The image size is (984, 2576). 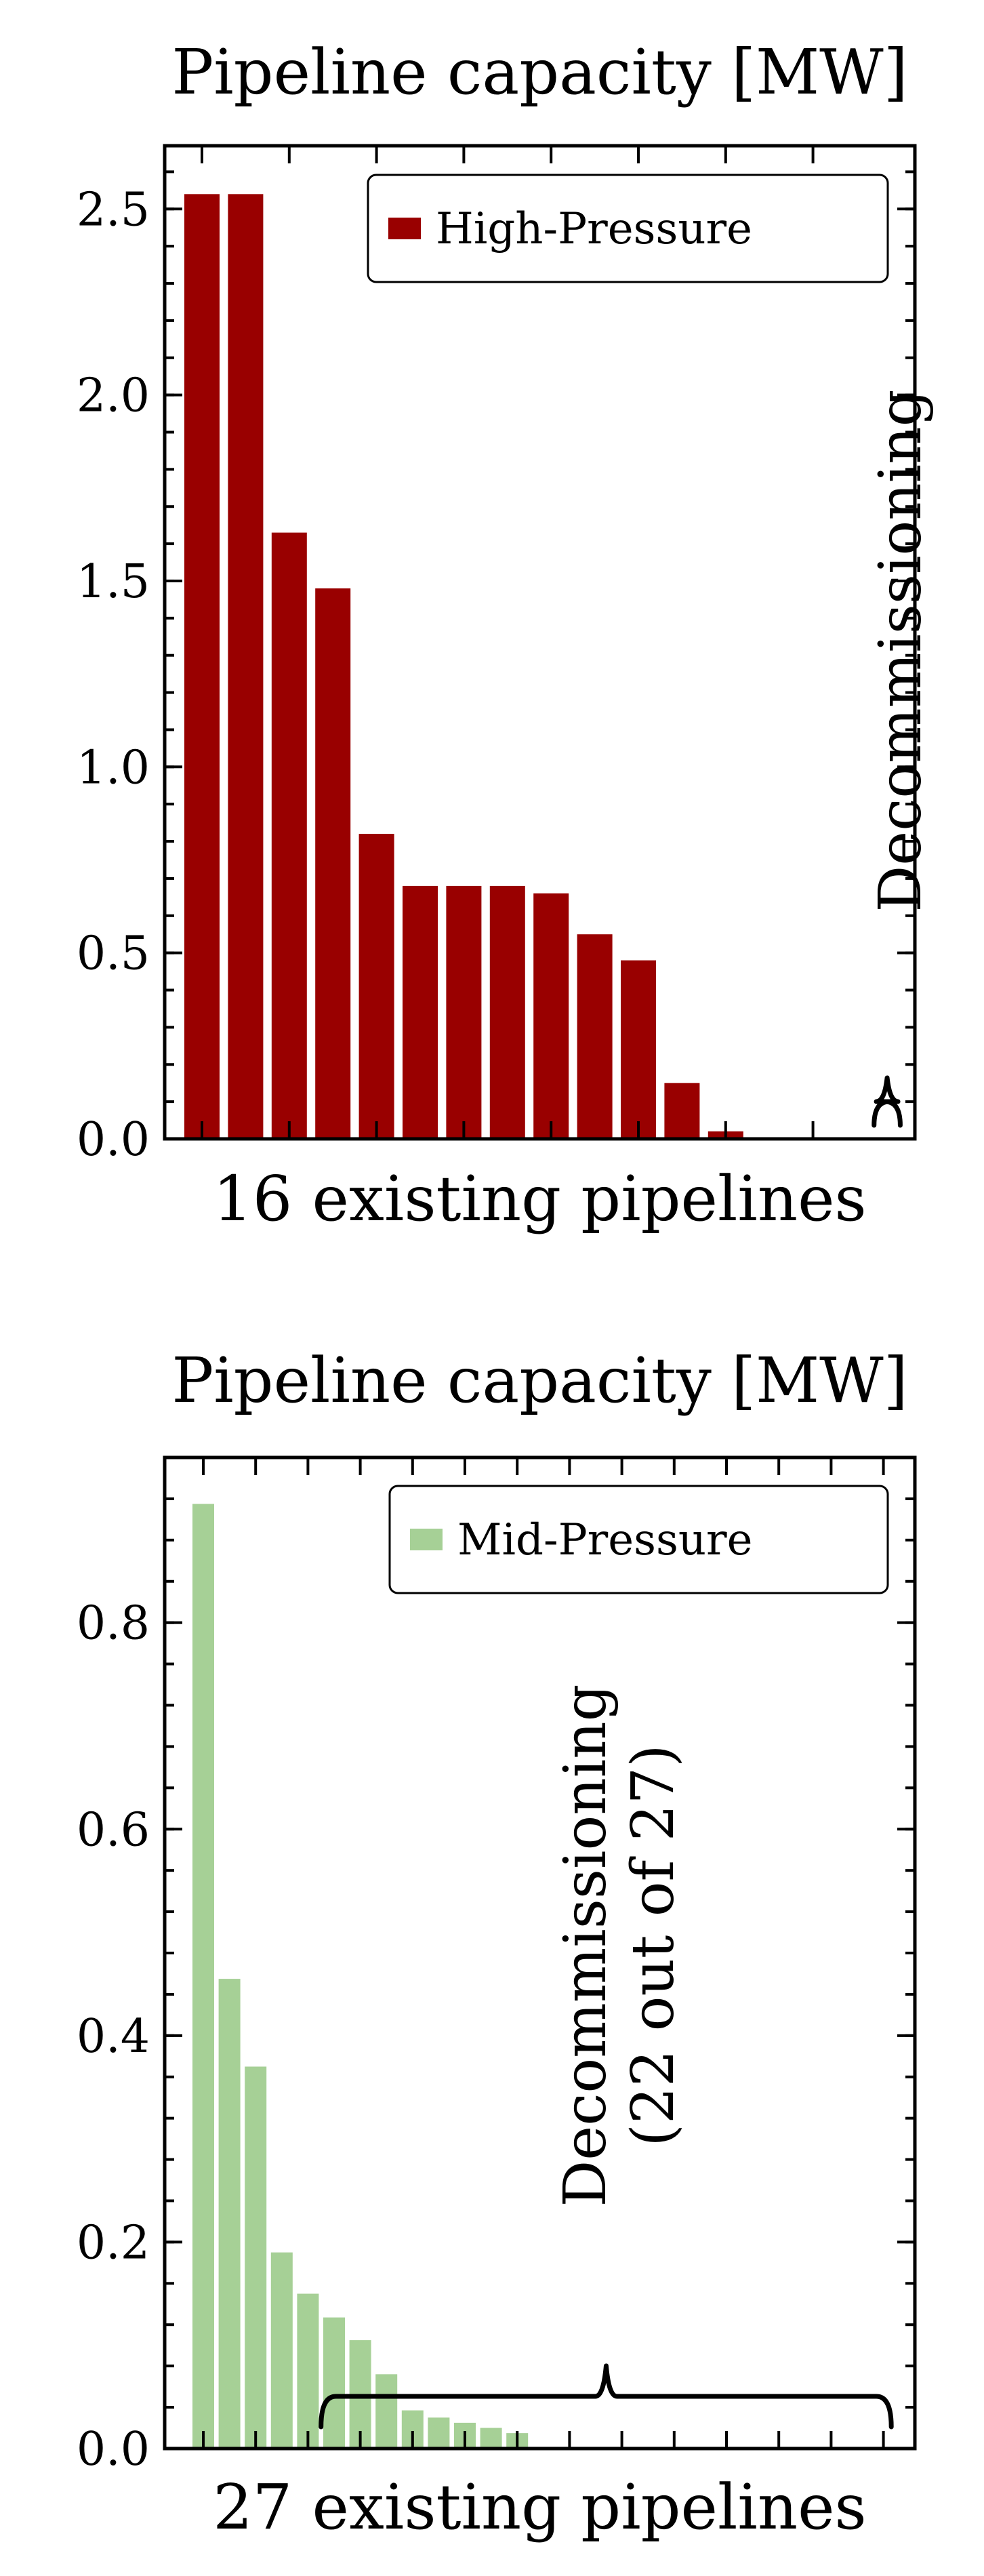 I want to click on y-tick-label: 0.5, so click(x=113, y=954).